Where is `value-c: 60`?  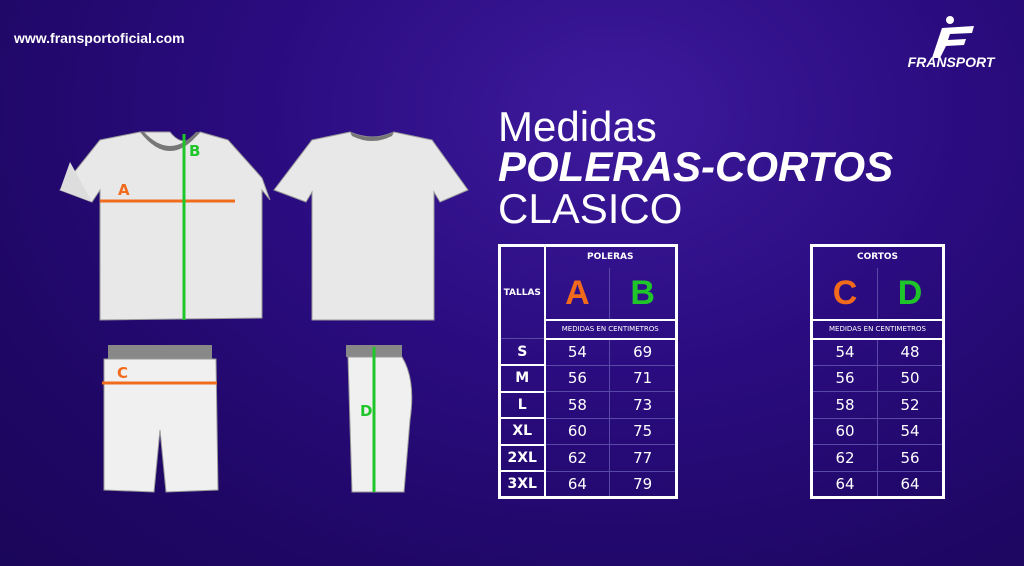 value-c: 60 is located at coordinates (844, 431).